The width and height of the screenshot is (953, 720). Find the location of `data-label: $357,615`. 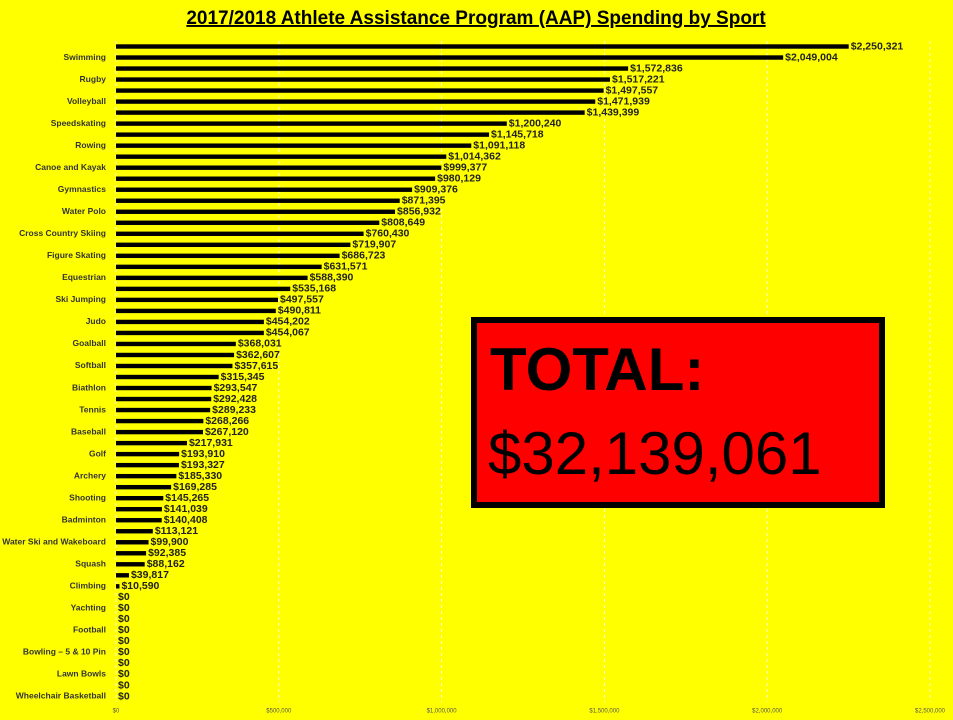

data-label: $357,615 is located at coordinates (256, 366).